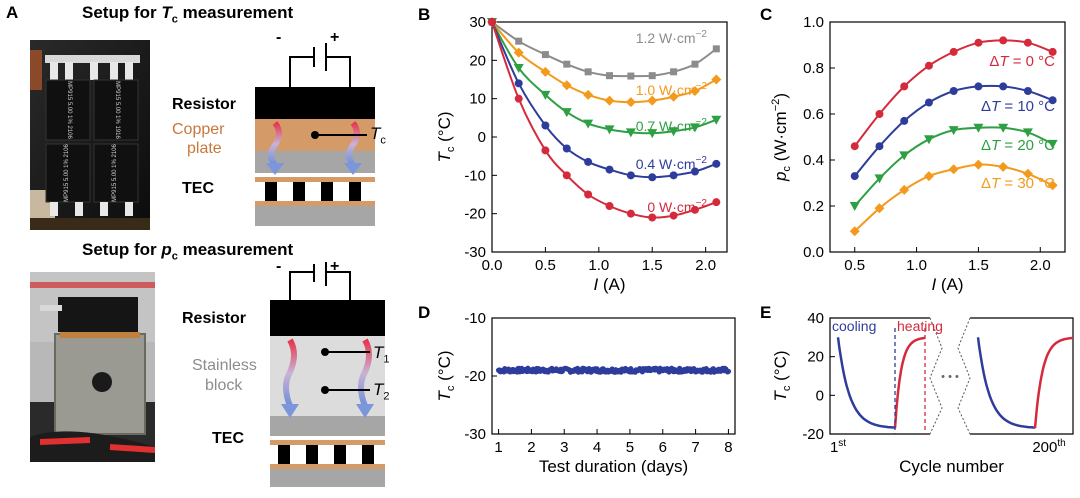 Image resolution: width=1080 pixels, height=498 pixels. I want to click on y-axis-unit: (°C), so click(444, 128).